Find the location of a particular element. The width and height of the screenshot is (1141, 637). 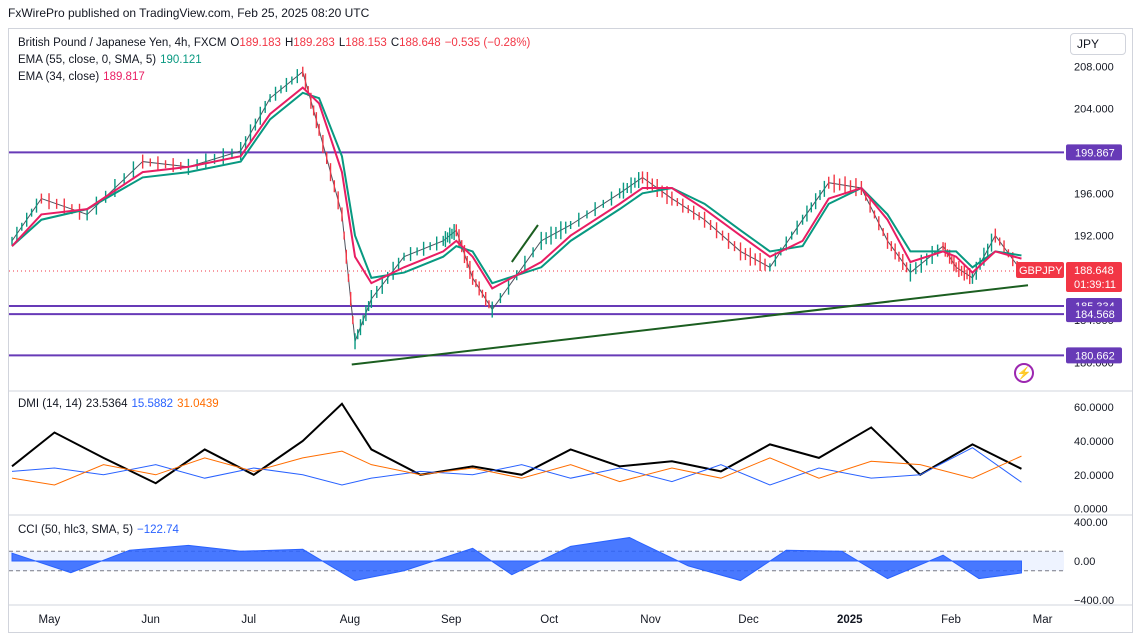

cci-pane is located at coordinates (536, 559).